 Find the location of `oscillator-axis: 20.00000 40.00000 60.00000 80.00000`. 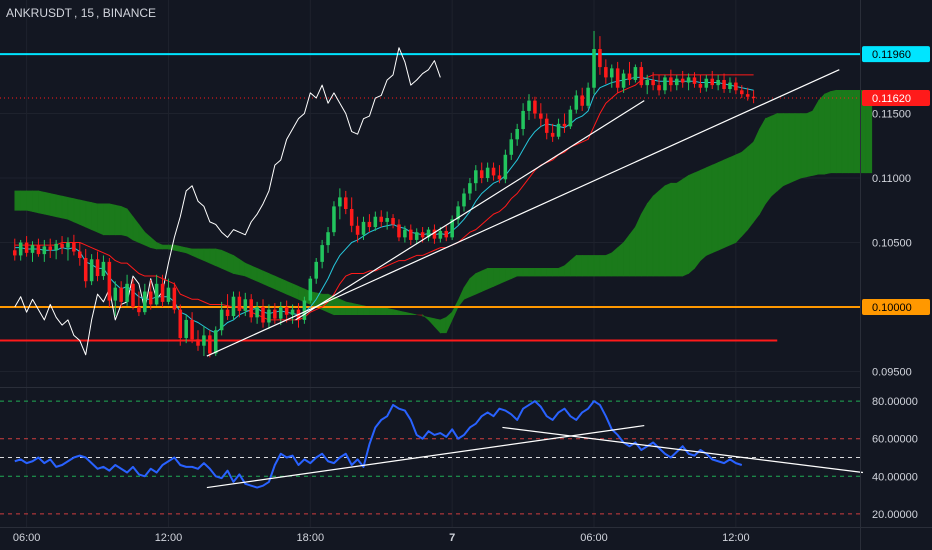

oscillator-axis: 20.00000 40.00000 60.00000 80.00000 is located at coordinates (895, 458).